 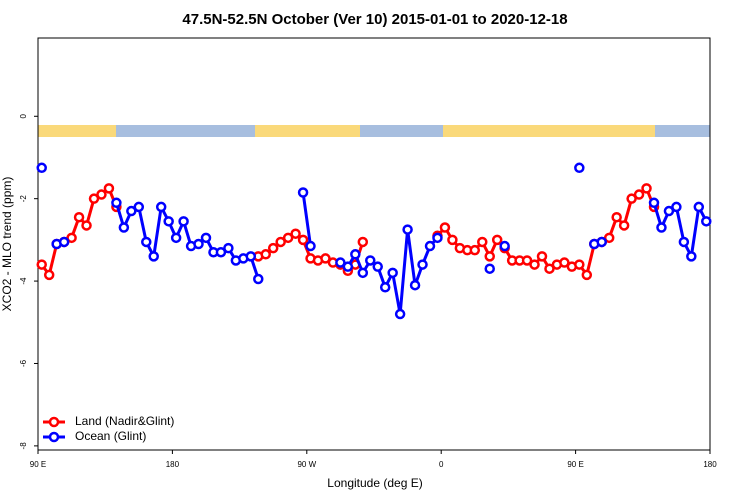 I want to click on x-axis-label: Longitude (deg E), so click(x=374, y=483).